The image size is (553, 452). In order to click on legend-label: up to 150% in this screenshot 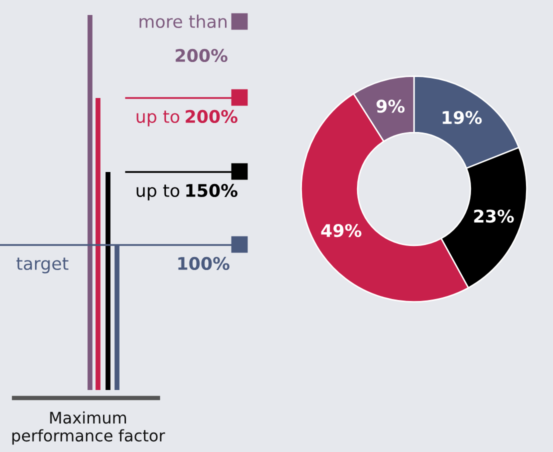, I will do `click(187, 192)`.